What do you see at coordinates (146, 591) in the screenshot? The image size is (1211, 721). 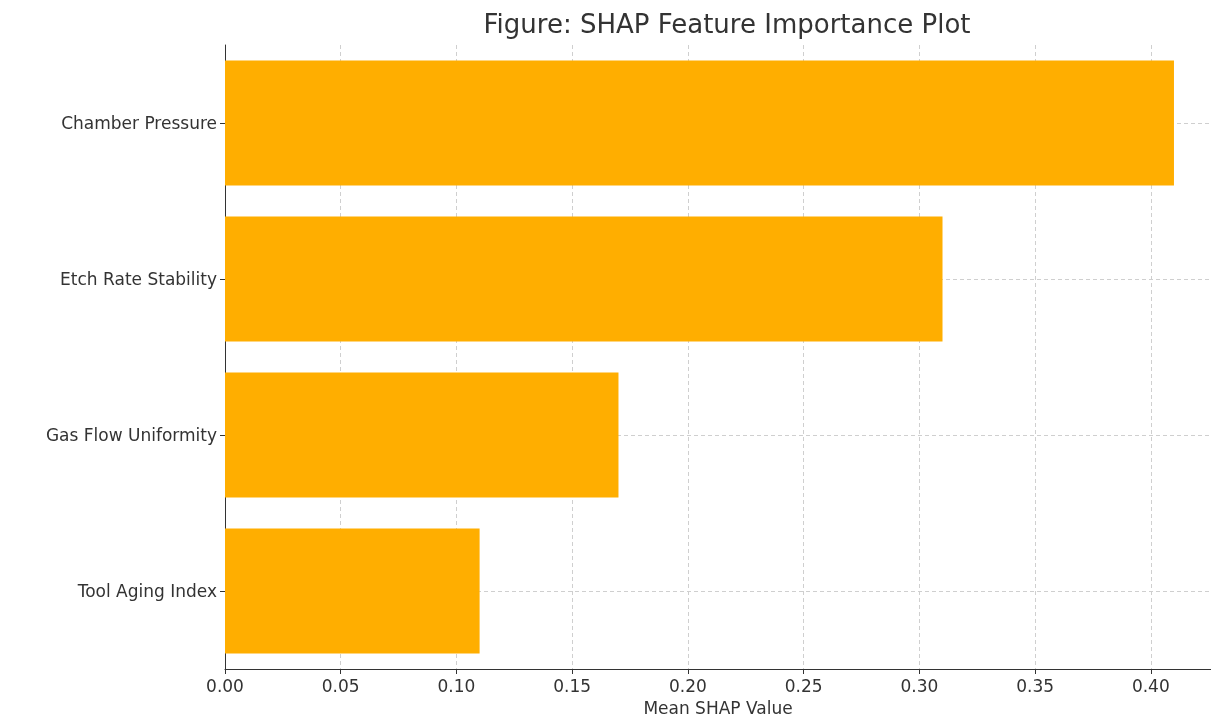 I see `y-tick-label: Tool Aging Index` at bounding box center [146, 591].